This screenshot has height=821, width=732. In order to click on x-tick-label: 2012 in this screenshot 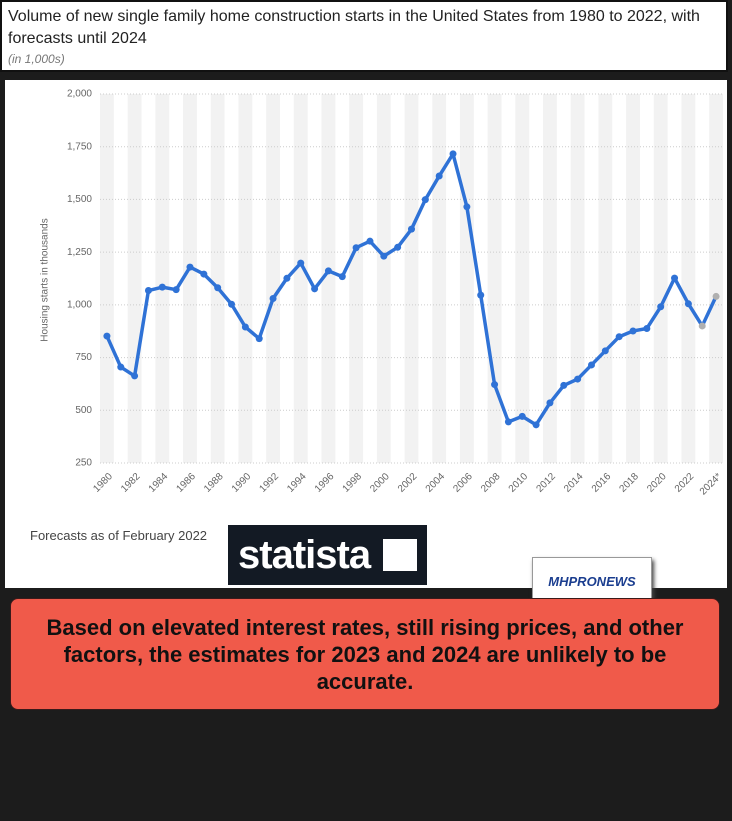, I will do `click(546, 483)`.